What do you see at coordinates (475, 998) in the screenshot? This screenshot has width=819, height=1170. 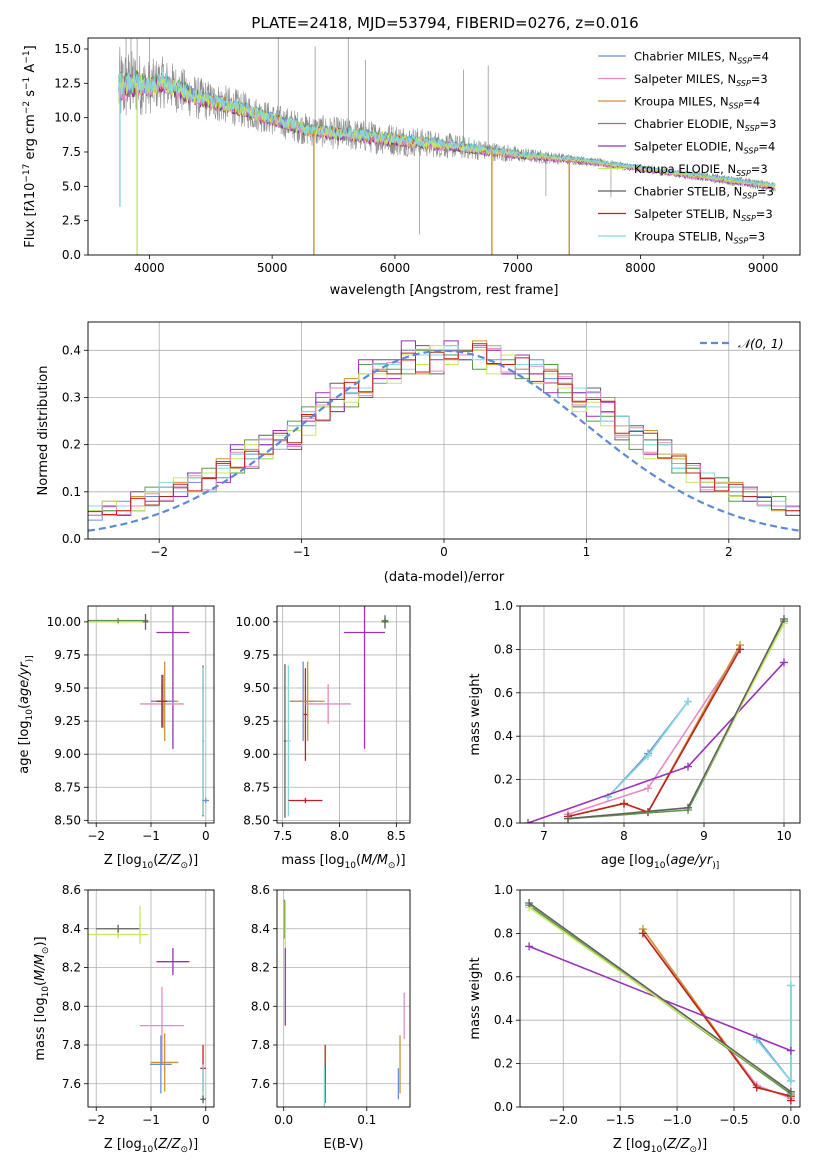 I see `y-axis-label: mass weight` at bounding box center [475, 998].